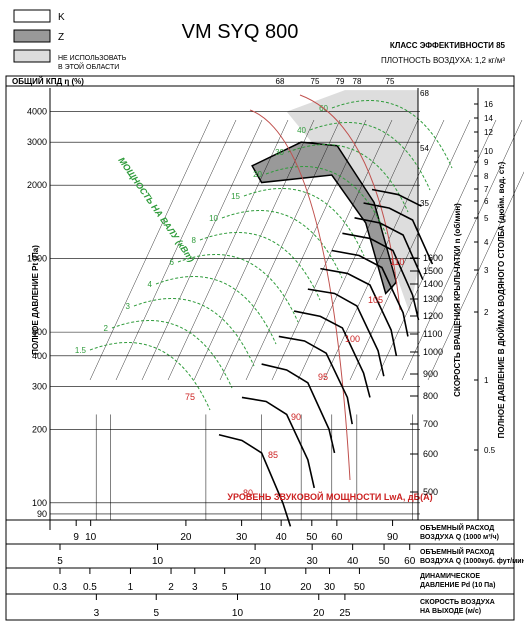 The height and width of the screenshot is (624, 524). I want to click on power-value-label: 30, so click(279, 152).